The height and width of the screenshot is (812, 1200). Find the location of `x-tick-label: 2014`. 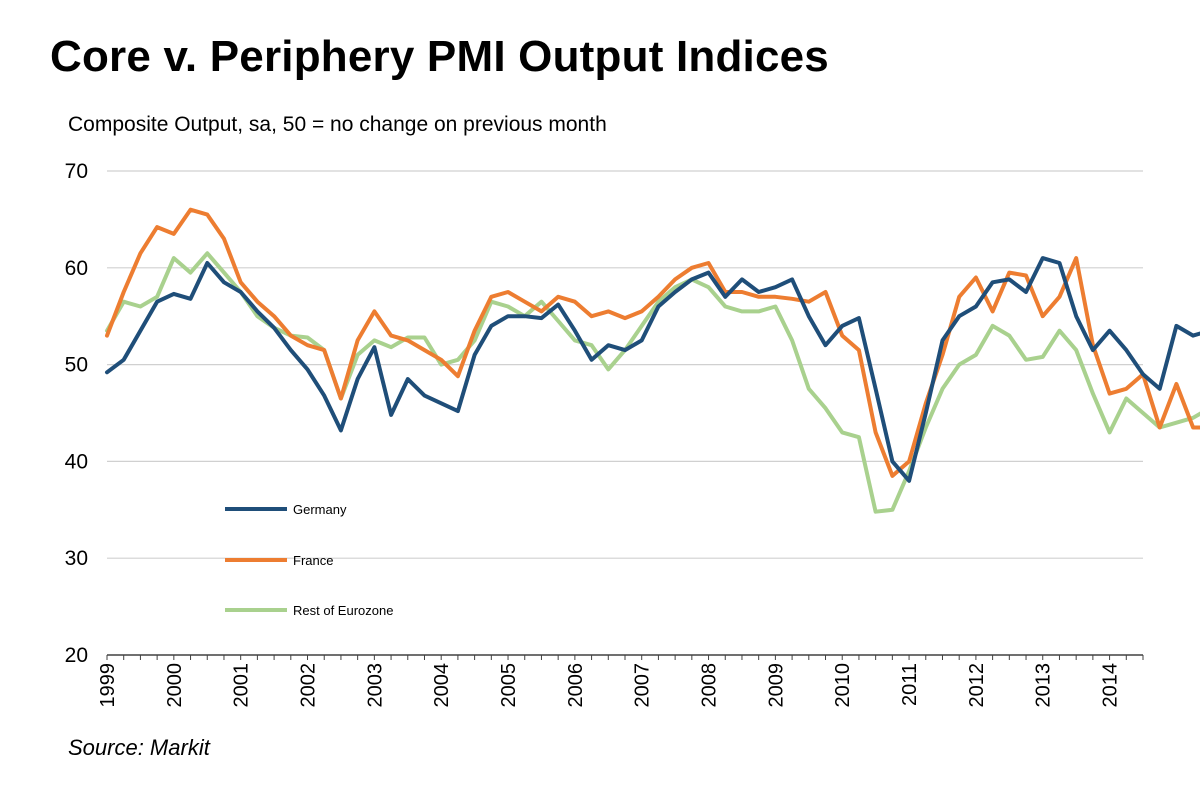

x-tick-label: 2014 is located at coordinates (1111, 685).